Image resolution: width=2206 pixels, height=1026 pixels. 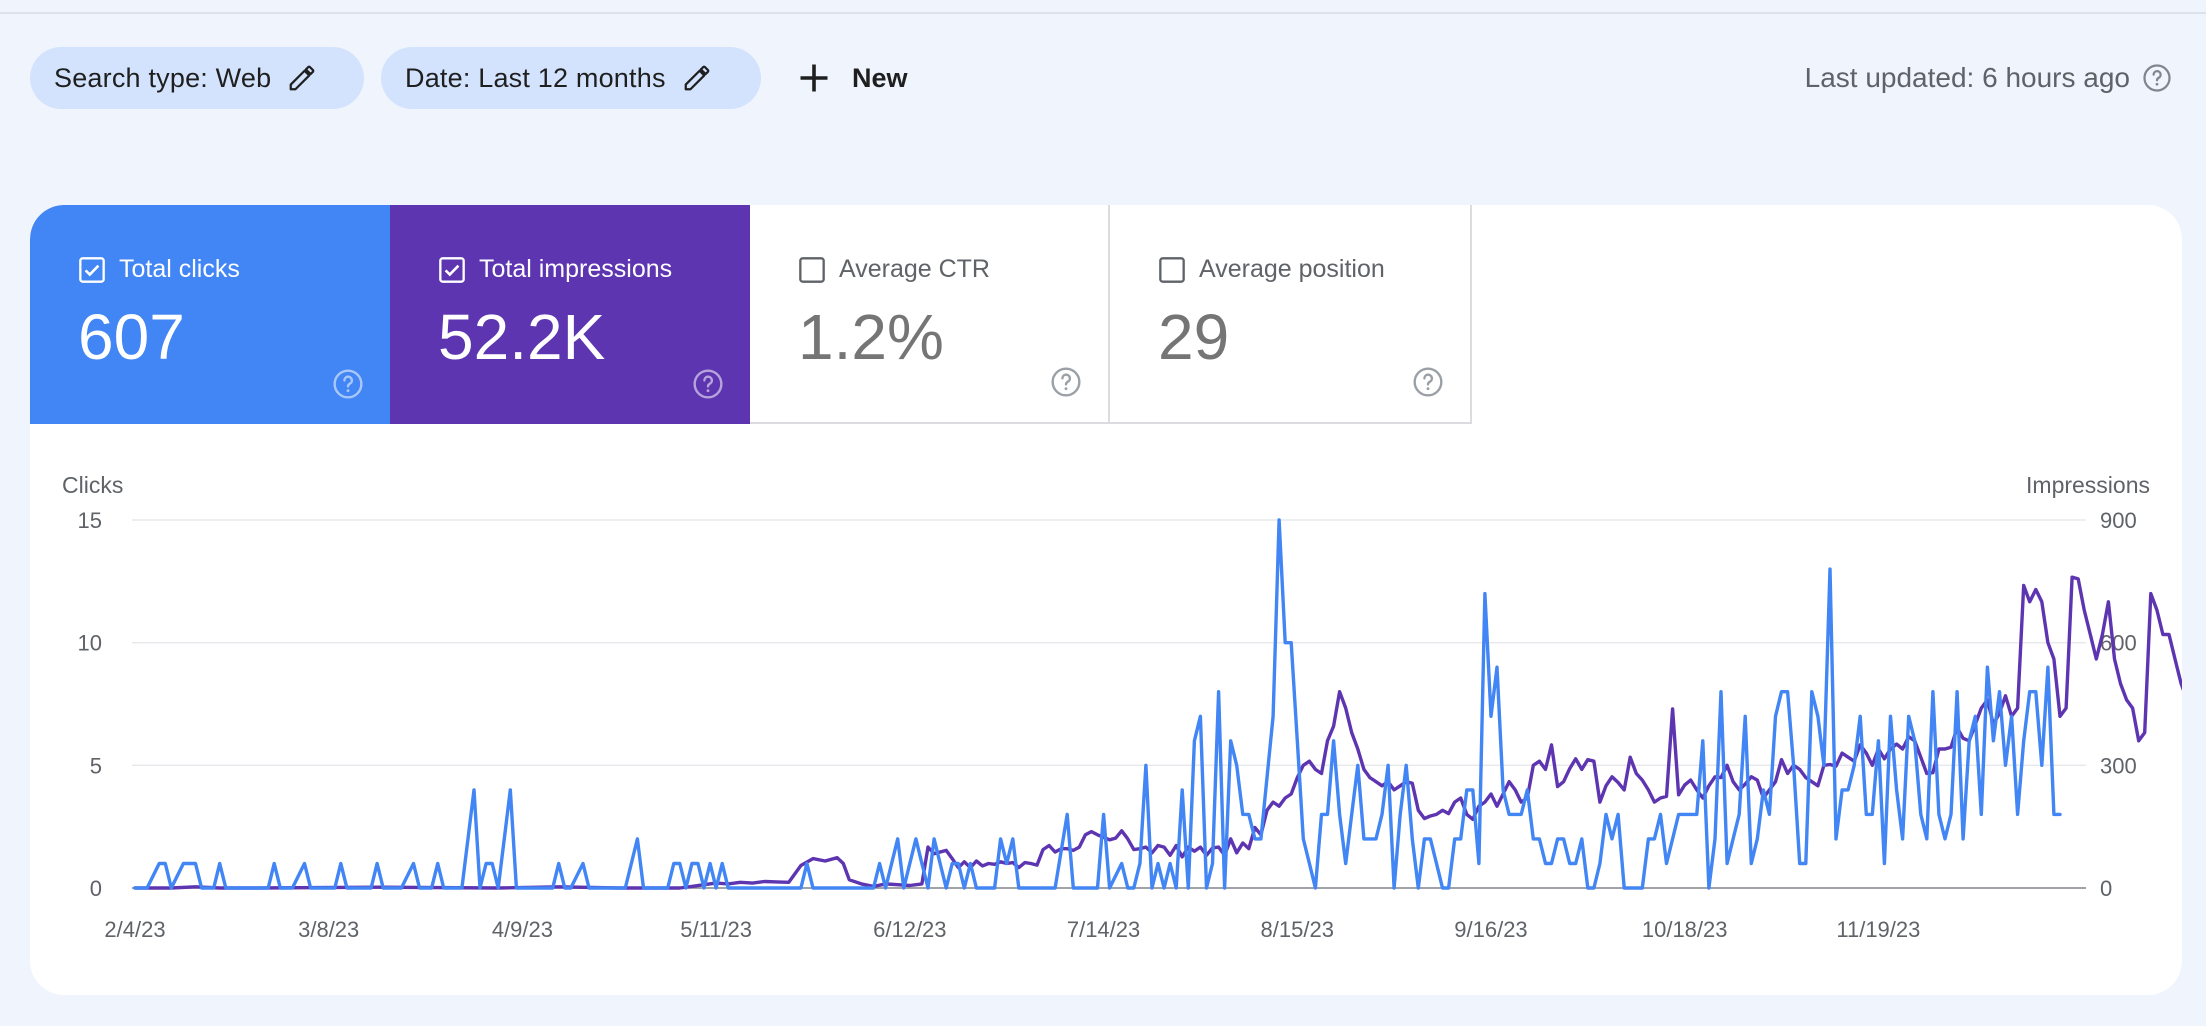 I want to click on x-tick-label: 5/11/23, so click(x=716, y=929).